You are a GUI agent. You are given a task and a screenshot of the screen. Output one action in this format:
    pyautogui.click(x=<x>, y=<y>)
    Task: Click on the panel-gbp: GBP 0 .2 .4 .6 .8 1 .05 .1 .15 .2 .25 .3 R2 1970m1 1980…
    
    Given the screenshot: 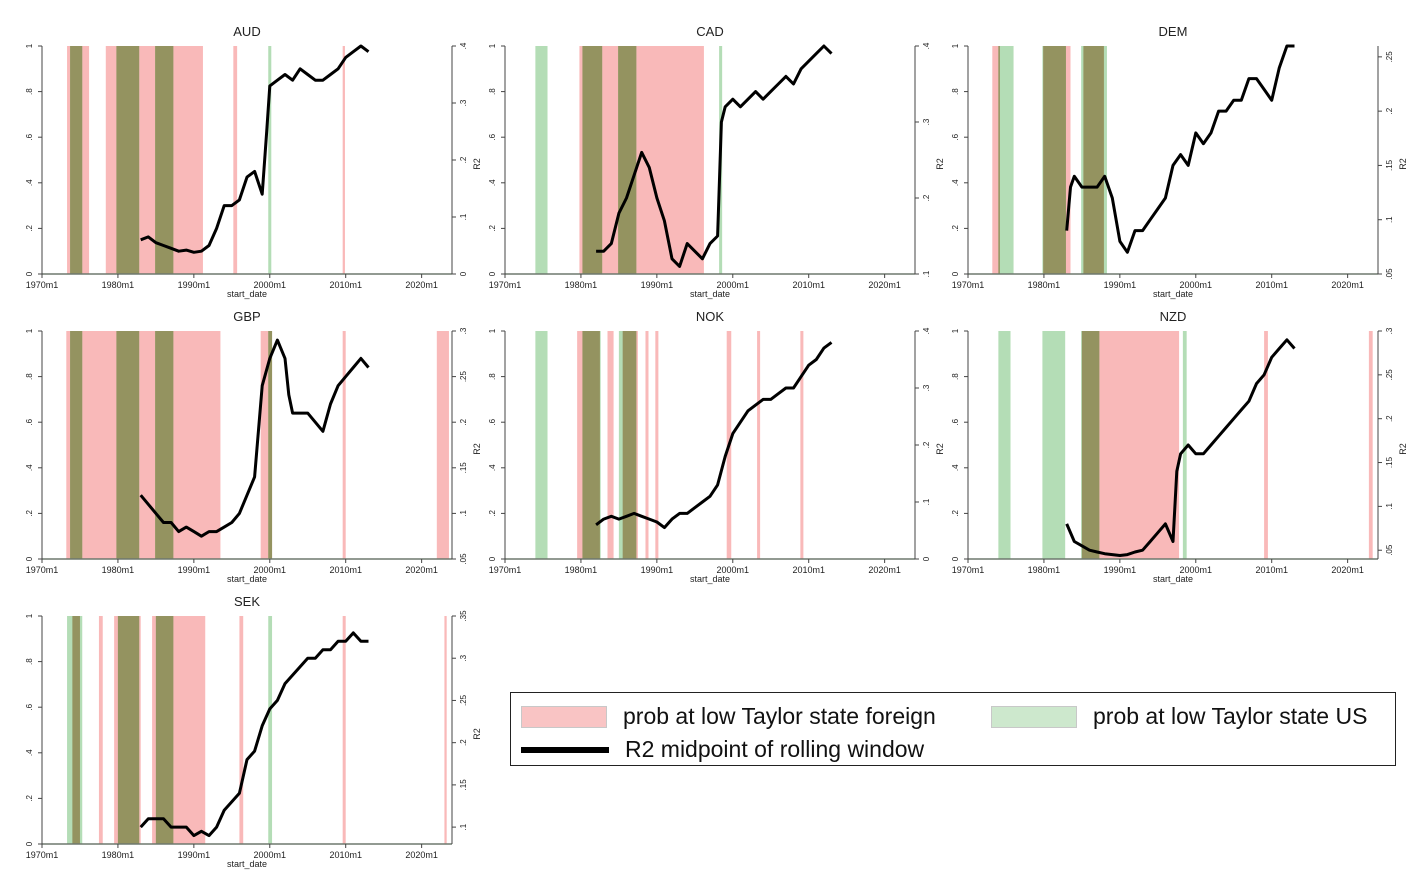 What is the action you would take?
    pyautogui.click(x=253, y=446)
    